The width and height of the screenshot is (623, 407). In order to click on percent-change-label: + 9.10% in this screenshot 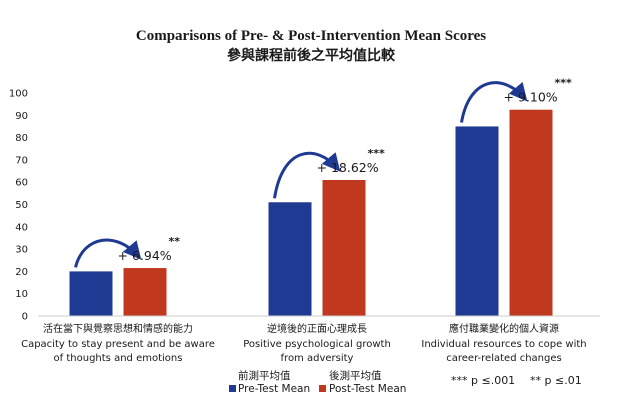, I will do `click(531, 97)`.